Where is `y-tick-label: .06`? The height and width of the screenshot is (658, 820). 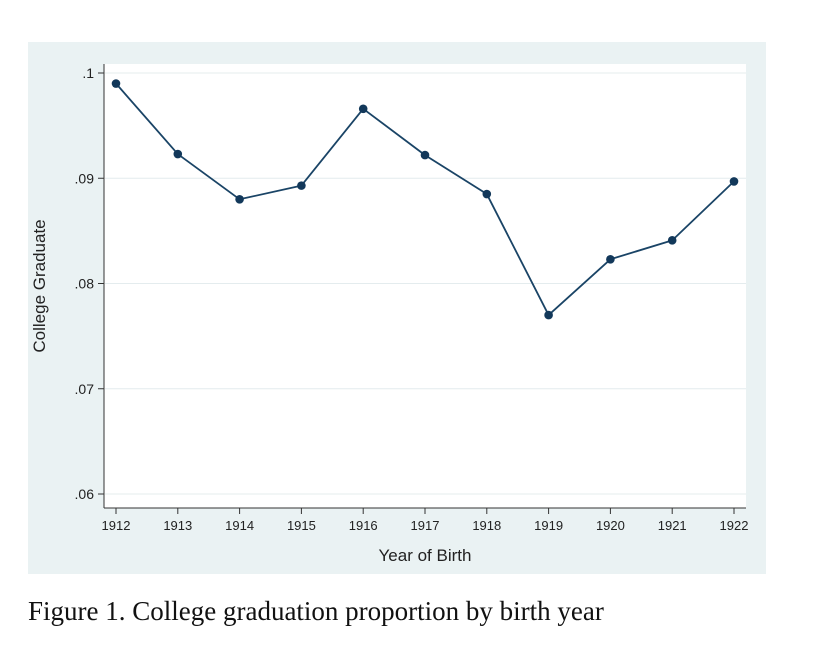
y-tick-label: .06 is located at coordinates (85, 494).